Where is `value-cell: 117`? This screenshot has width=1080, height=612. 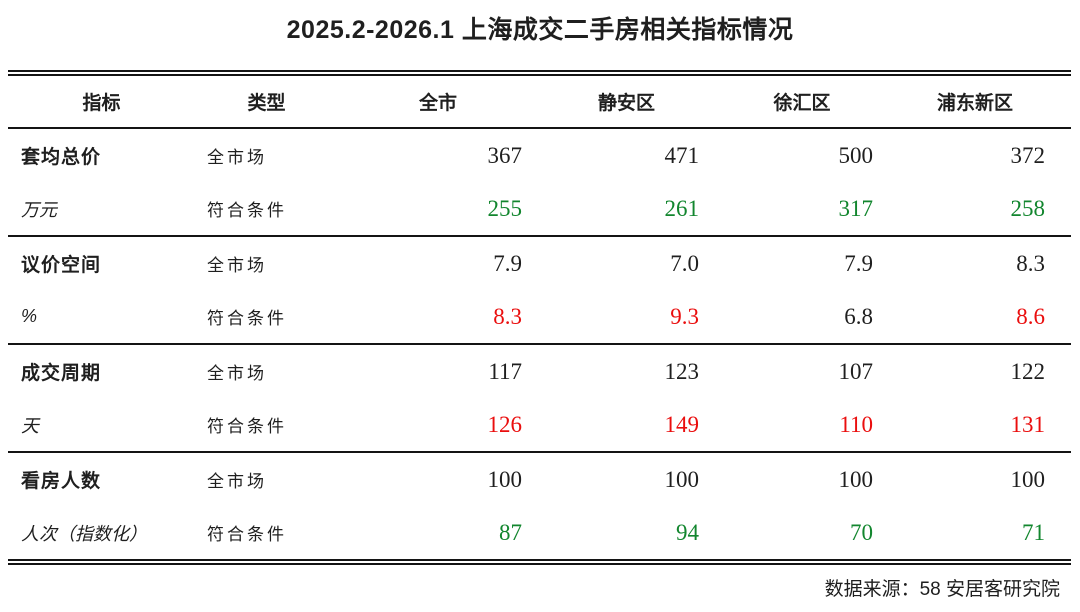 value-cell: 117 is located at coordinates (505, 371).